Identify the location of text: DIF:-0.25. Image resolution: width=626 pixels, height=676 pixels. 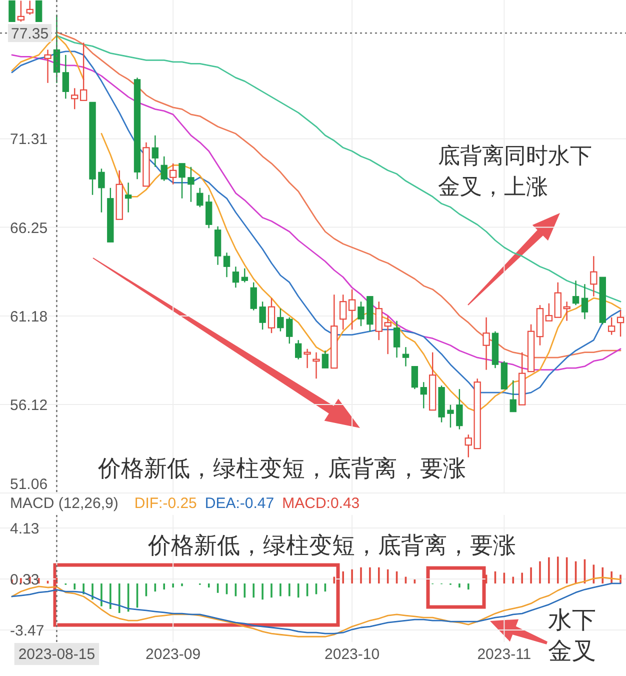
(165, 503).